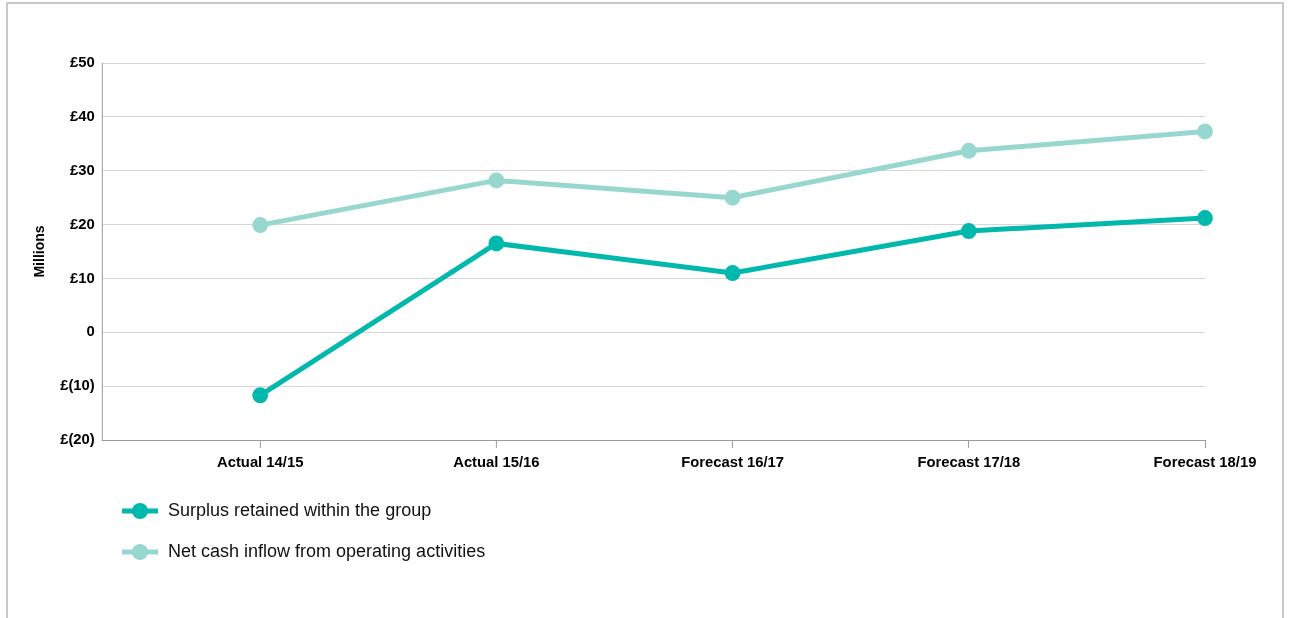  I want to click on x-tick-label: Forecast 16/17, so click(732, 462).